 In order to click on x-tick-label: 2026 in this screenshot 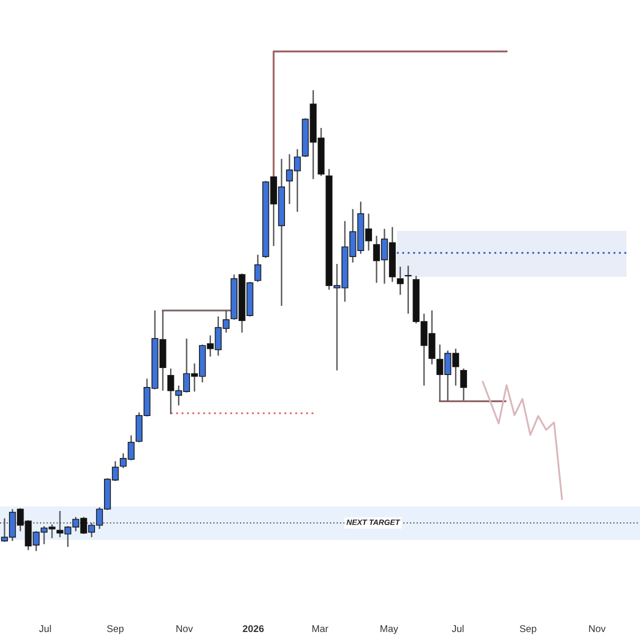, I will do `click(253, 628)`.